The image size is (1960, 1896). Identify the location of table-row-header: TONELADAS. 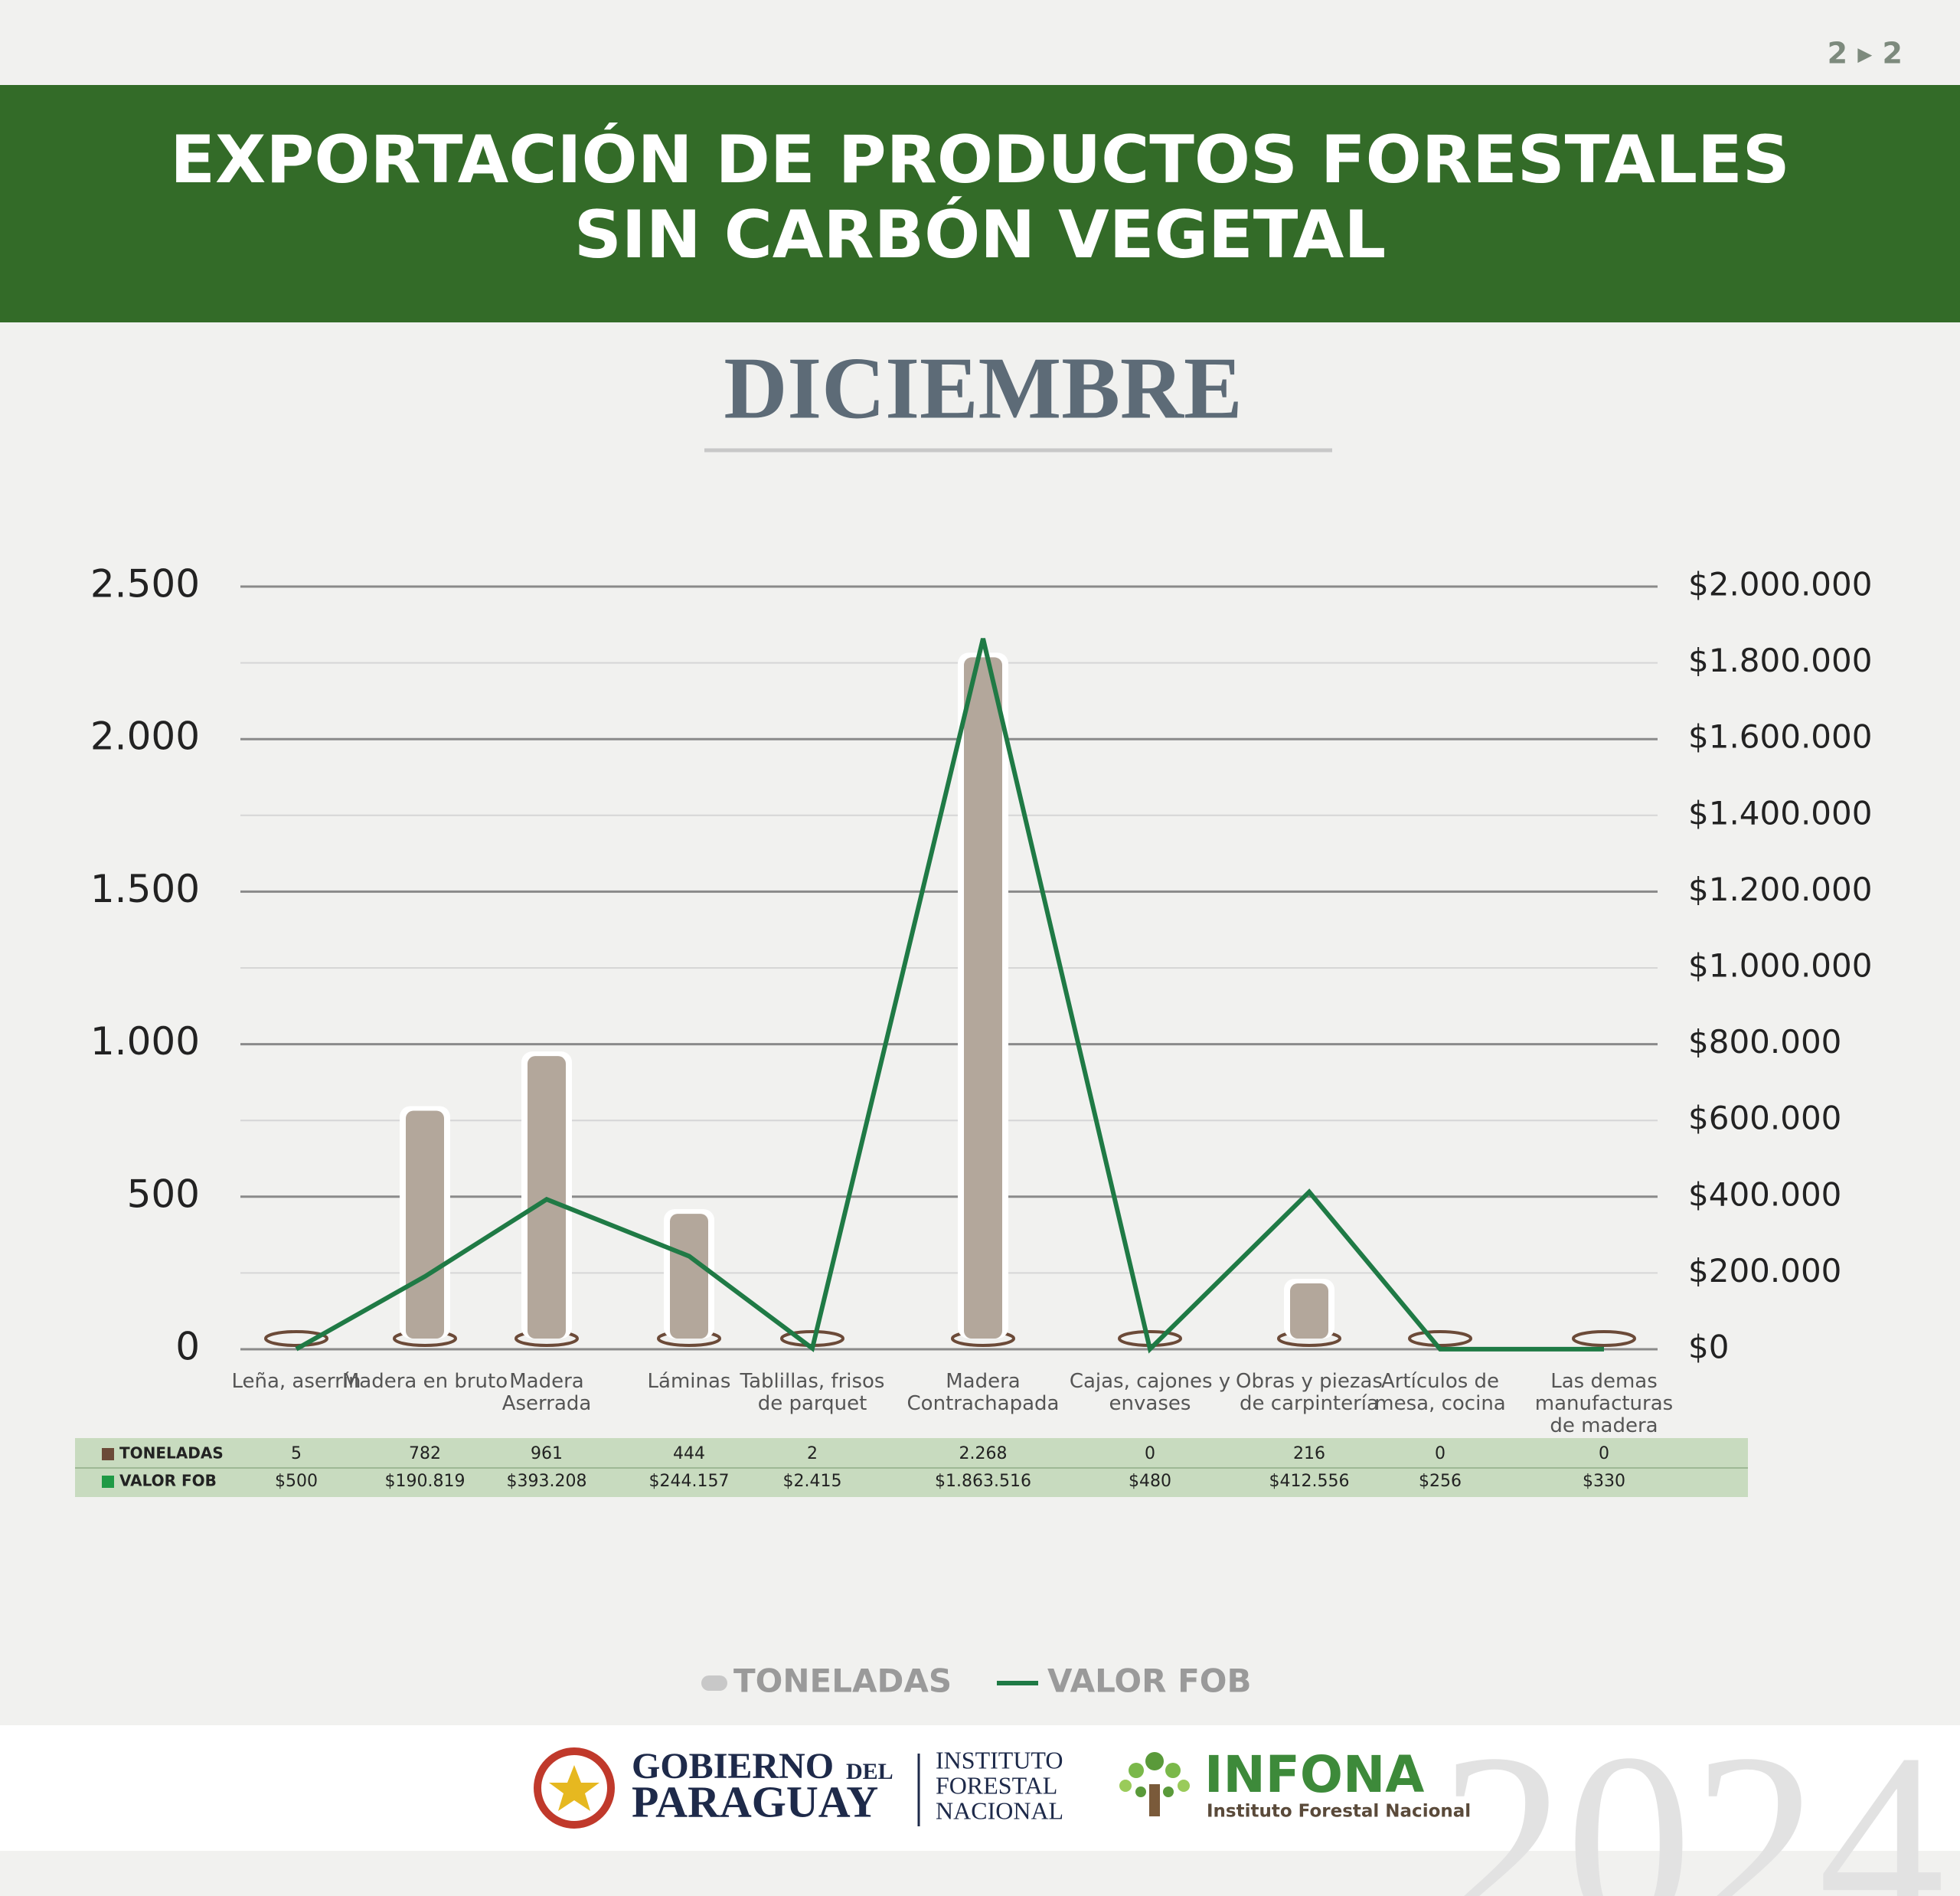
(171, 1453).